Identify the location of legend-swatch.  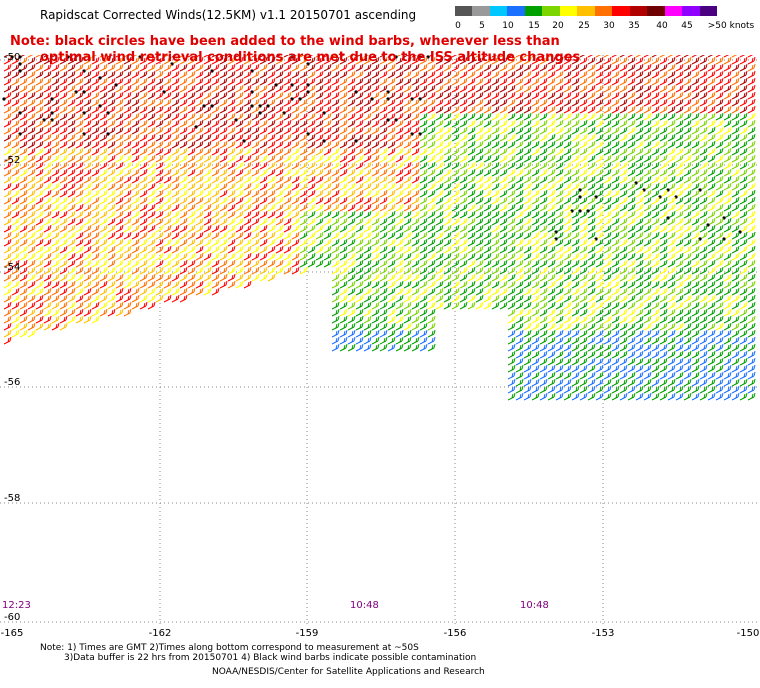
(708, 11).